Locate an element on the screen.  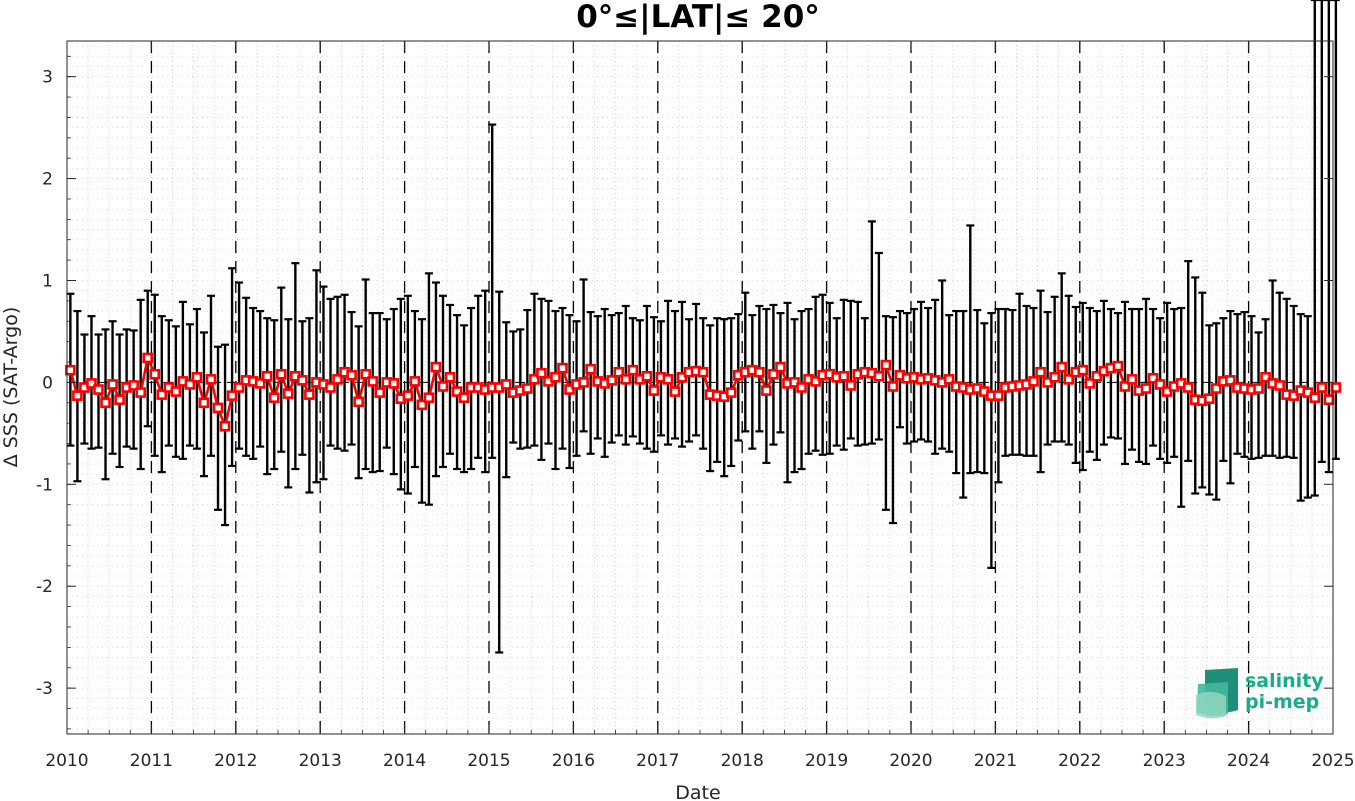
salinity-pi-mep-logo: salinity pi-mep is located at coordinates (1260, 693).